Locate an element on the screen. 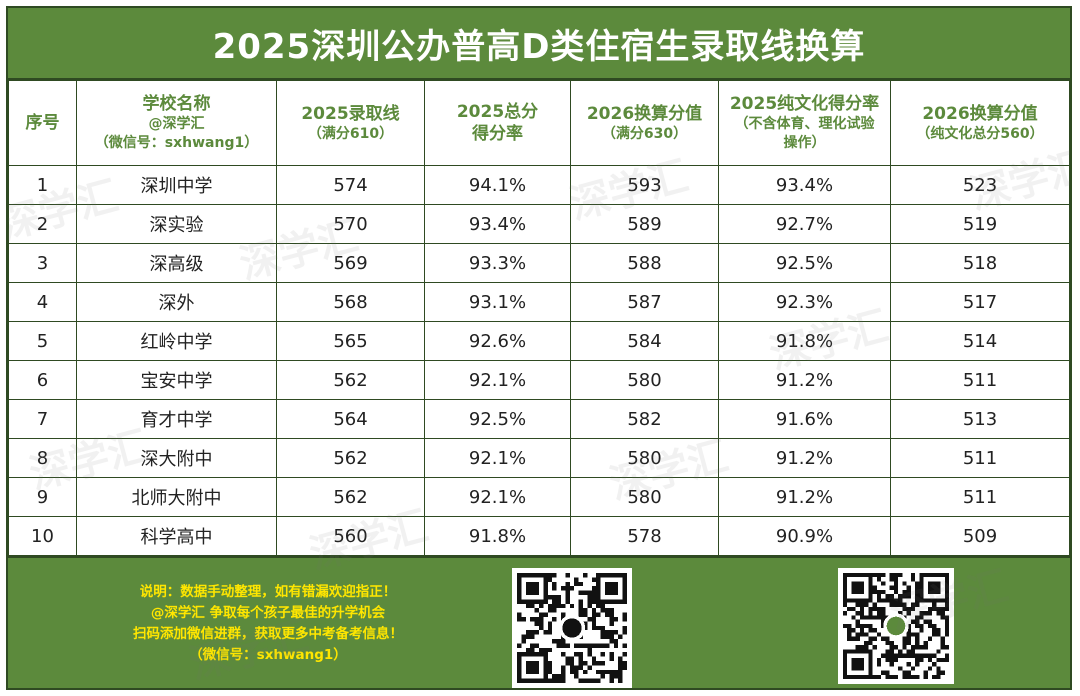  cell-school: 深外 is located at coordinates (176, 302).